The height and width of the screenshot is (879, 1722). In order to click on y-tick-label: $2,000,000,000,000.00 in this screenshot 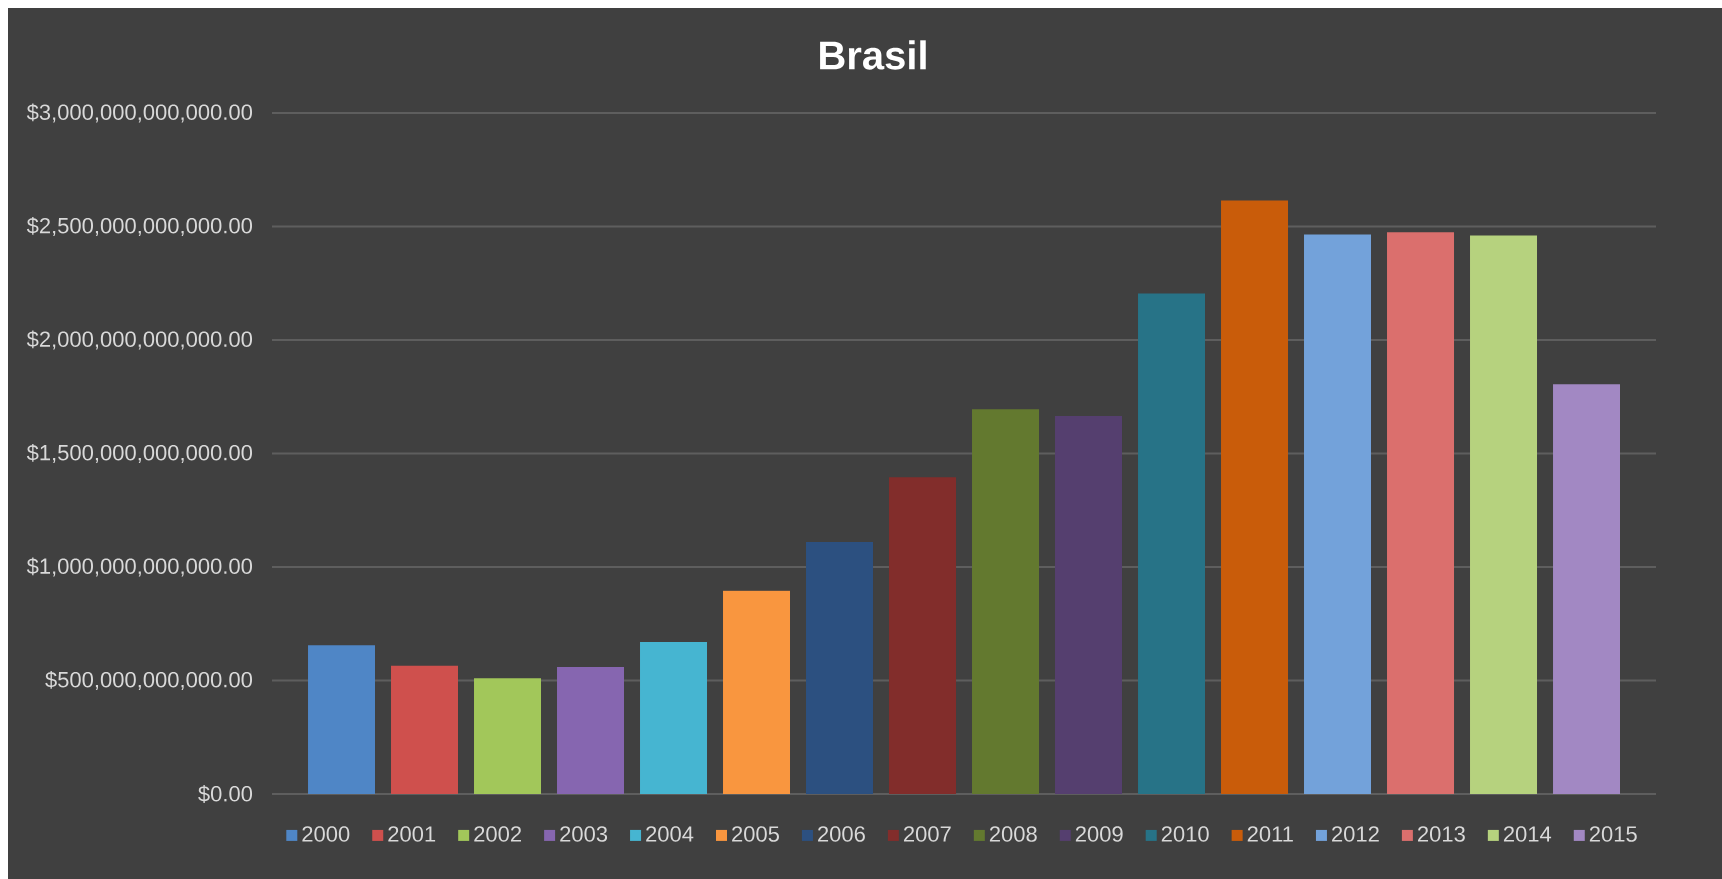, I will do `click(139, 340)`.